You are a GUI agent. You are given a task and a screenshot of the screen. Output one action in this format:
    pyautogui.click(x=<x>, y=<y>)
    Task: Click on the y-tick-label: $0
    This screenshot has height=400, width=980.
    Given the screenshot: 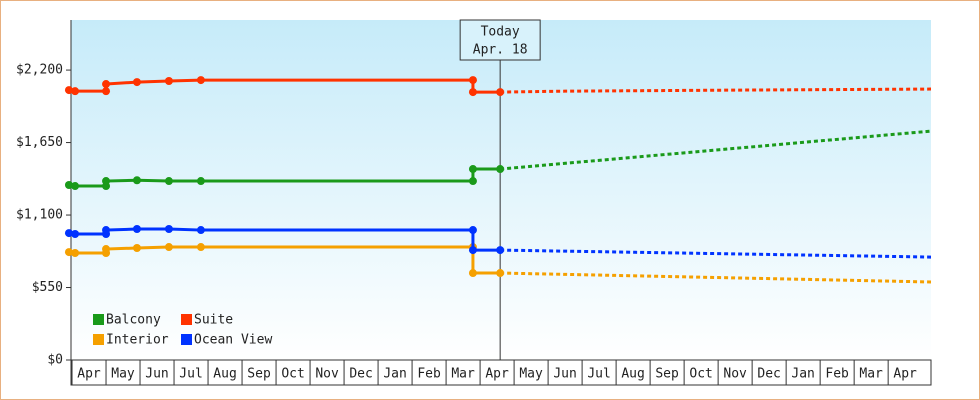 What is the action you would take?
    pyautogui.click(x=55, y=360)
    